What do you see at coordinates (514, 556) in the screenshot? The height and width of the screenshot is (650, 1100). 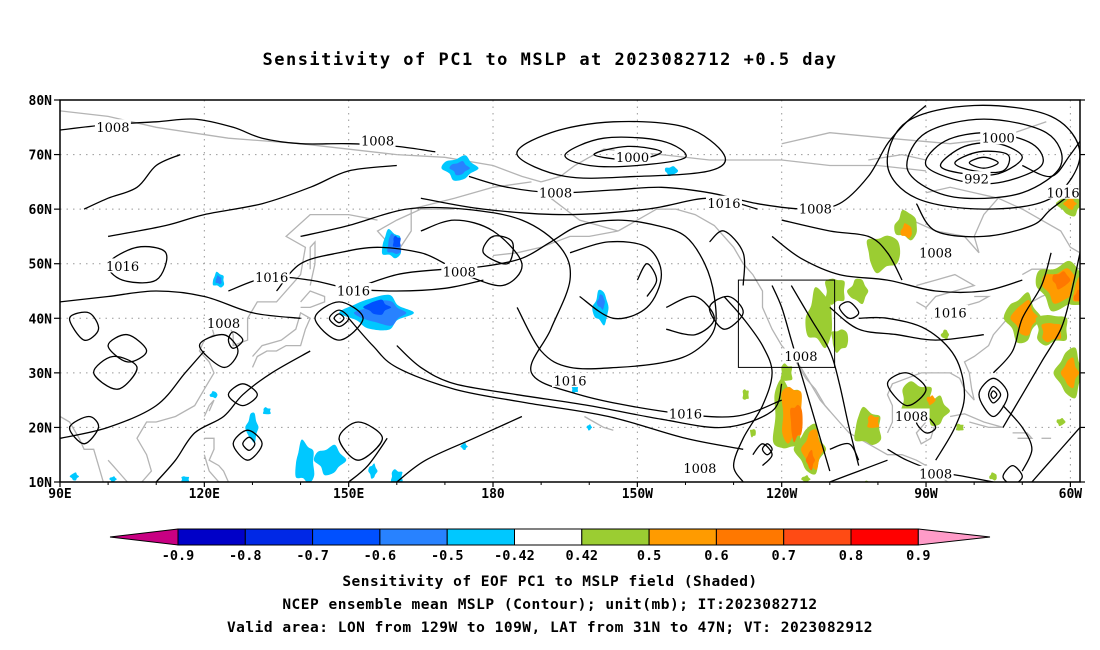 I see `colorbar-label: -0.42` at bounding box center [514, 556].